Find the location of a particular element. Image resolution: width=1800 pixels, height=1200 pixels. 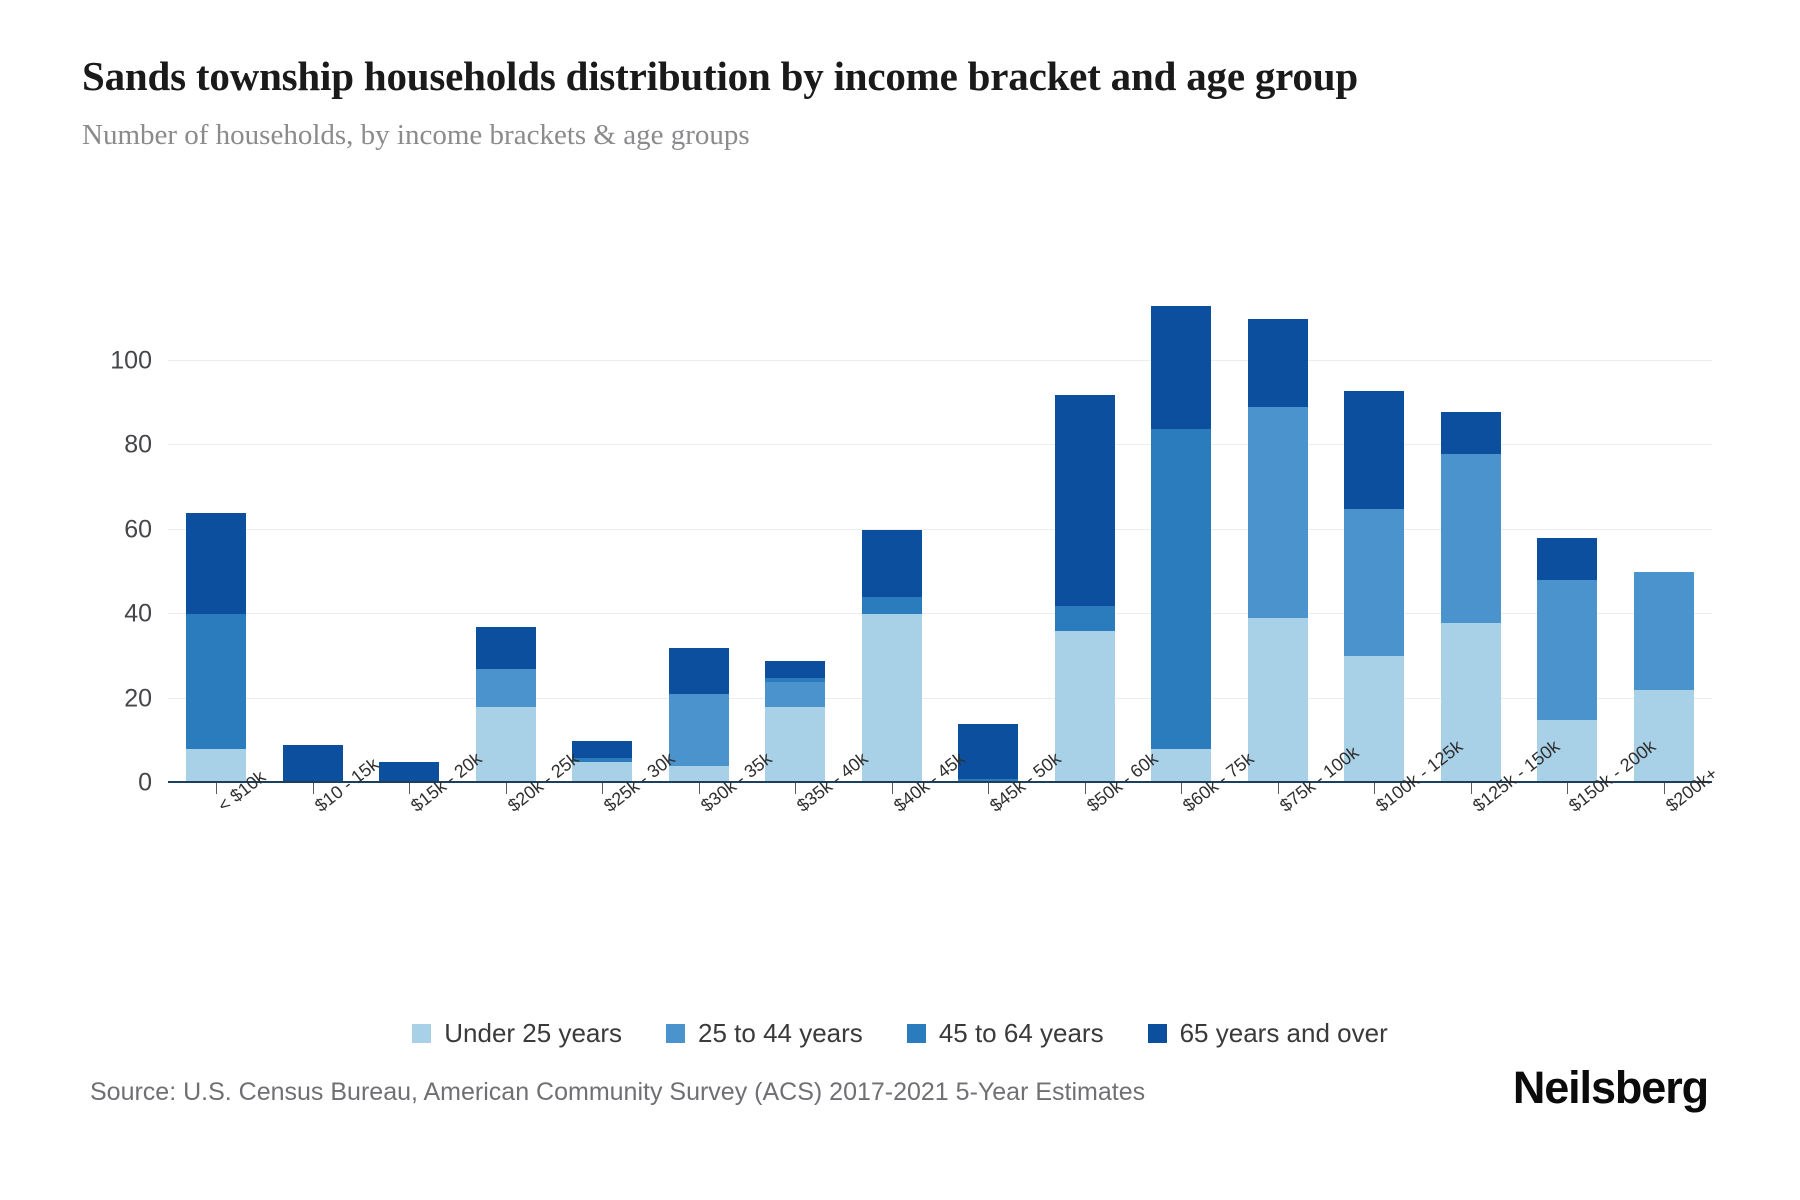

y-tick-label: 20 is located at coordinates (138, 698).